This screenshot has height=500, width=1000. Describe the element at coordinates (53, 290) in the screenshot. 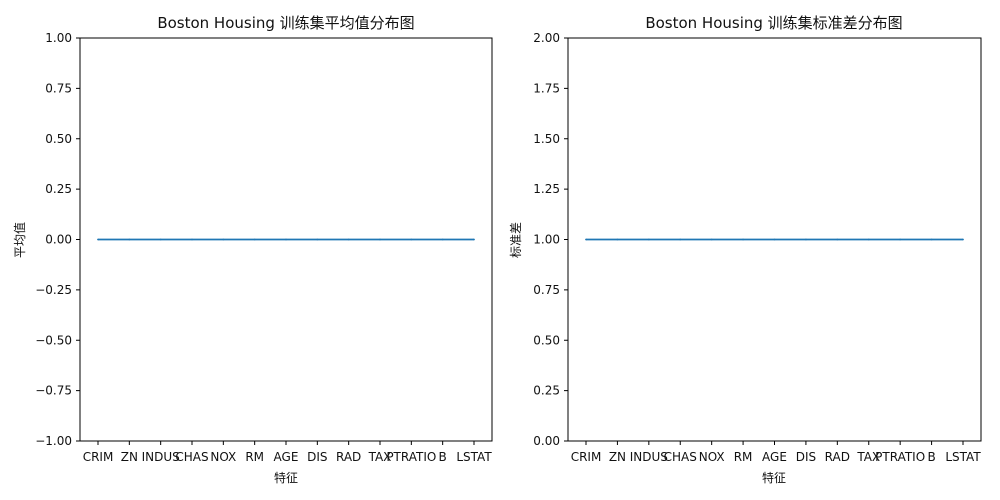

I see `y-tick-label: −0.25` at that location.